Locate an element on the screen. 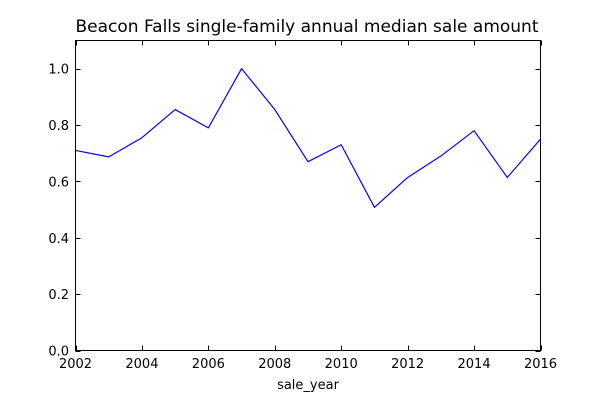 The height and width of the screenshot is (400, 600). y-tick-label: 0.0 is located at coordinates (58, 352).